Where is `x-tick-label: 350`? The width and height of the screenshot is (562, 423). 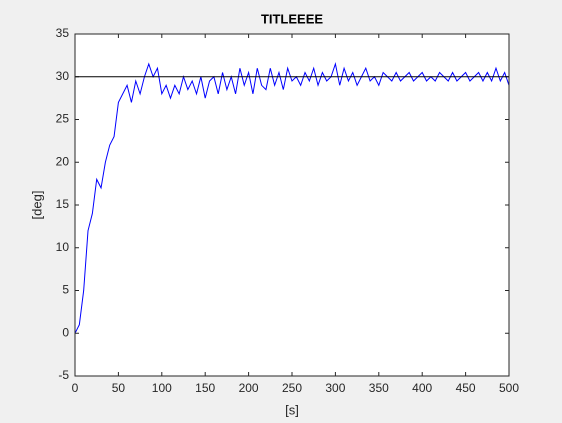
x-tick-label: 350 is located at coordinates (379, 388).